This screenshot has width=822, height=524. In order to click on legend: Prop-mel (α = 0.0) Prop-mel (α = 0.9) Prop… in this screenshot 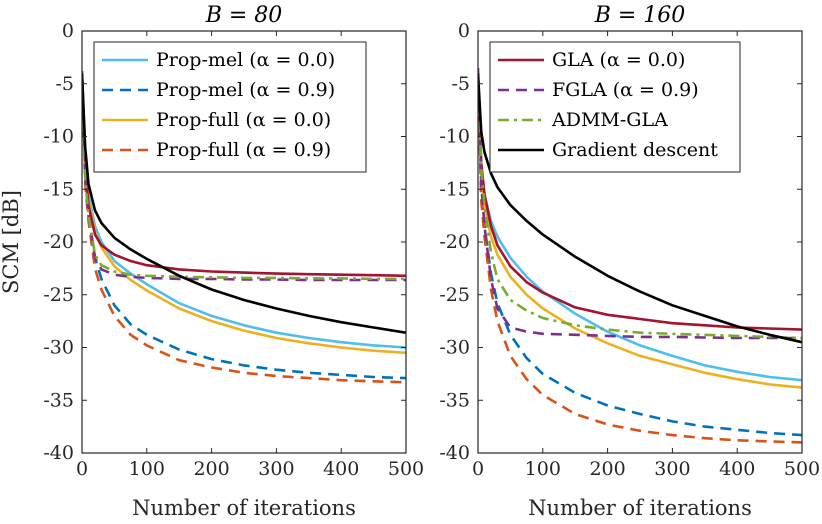, I will do `click(230, 107)`.